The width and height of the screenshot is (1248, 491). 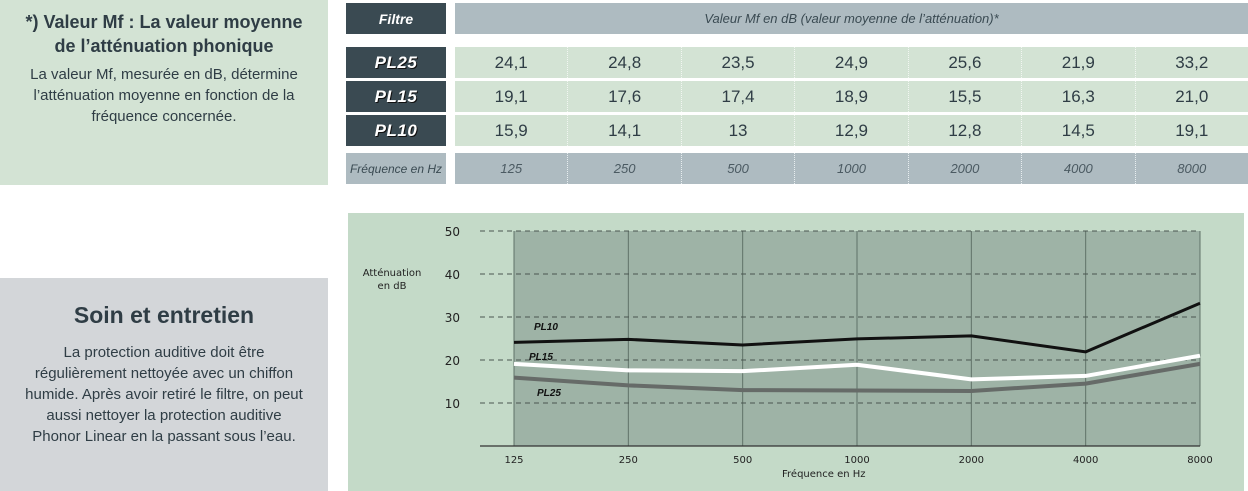 What do you see at coordinates (1077, 168) in the screenshot?
I see `frequency-cell: 4000` at bounding box center [1077, 168].